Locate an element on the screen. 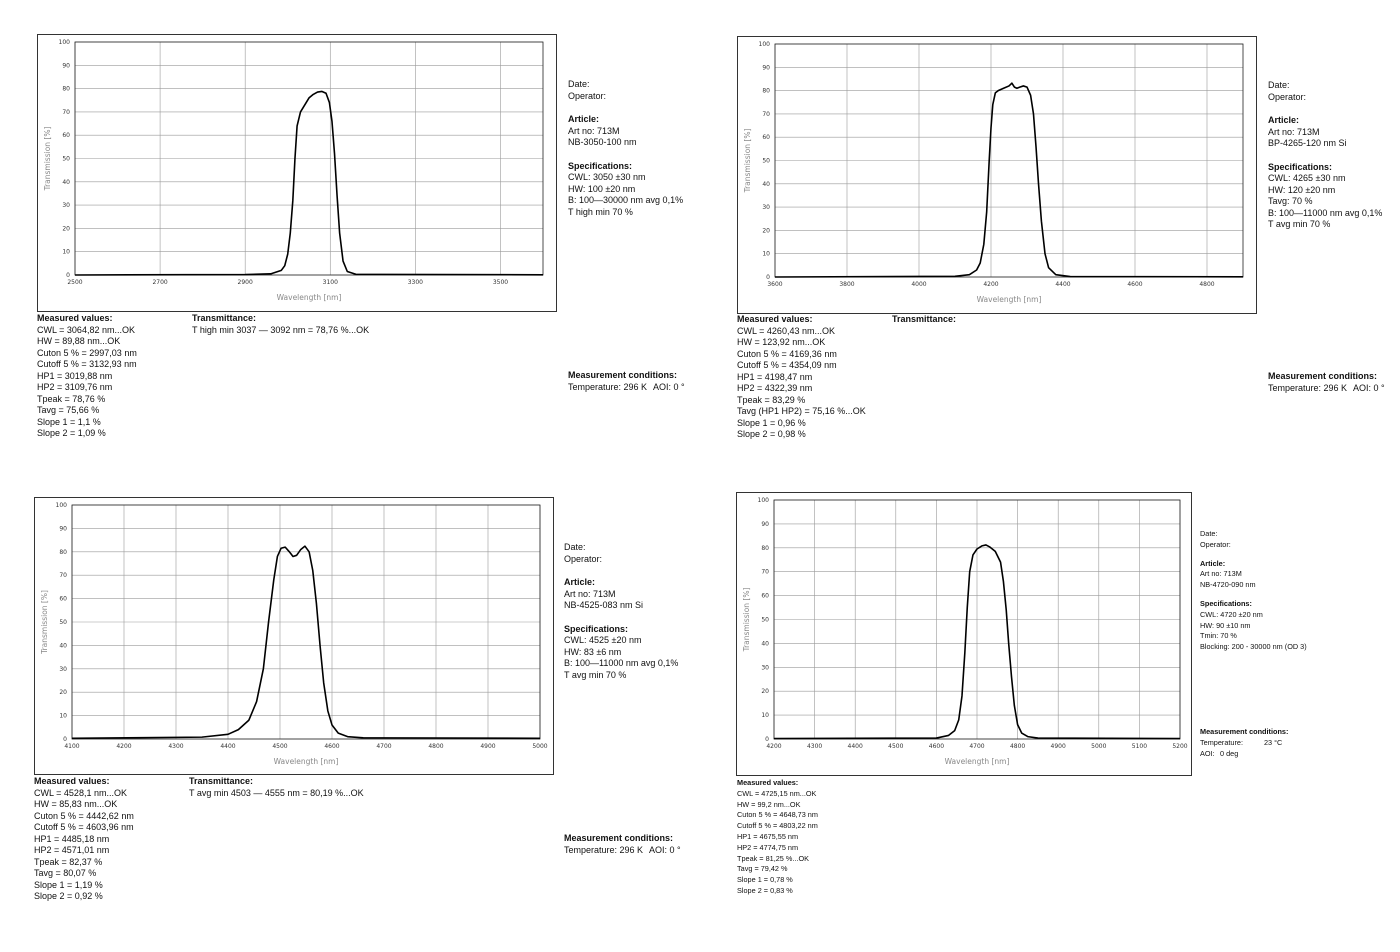 The image size is (1400, 952). spec-line: CWL: 4720 ±20 nm is located at coordinates (1231, 614).